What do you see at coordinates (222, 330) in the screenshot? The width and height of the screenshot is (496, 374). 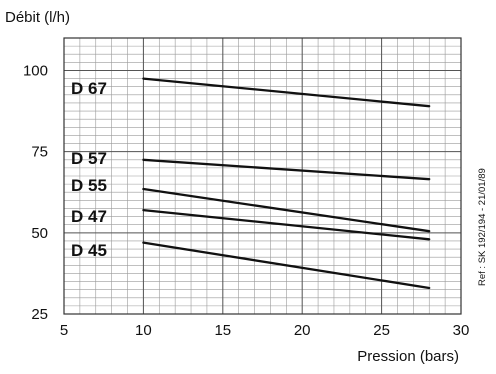 I see `x-tick-label: 15` at bounding box center [222, 330].